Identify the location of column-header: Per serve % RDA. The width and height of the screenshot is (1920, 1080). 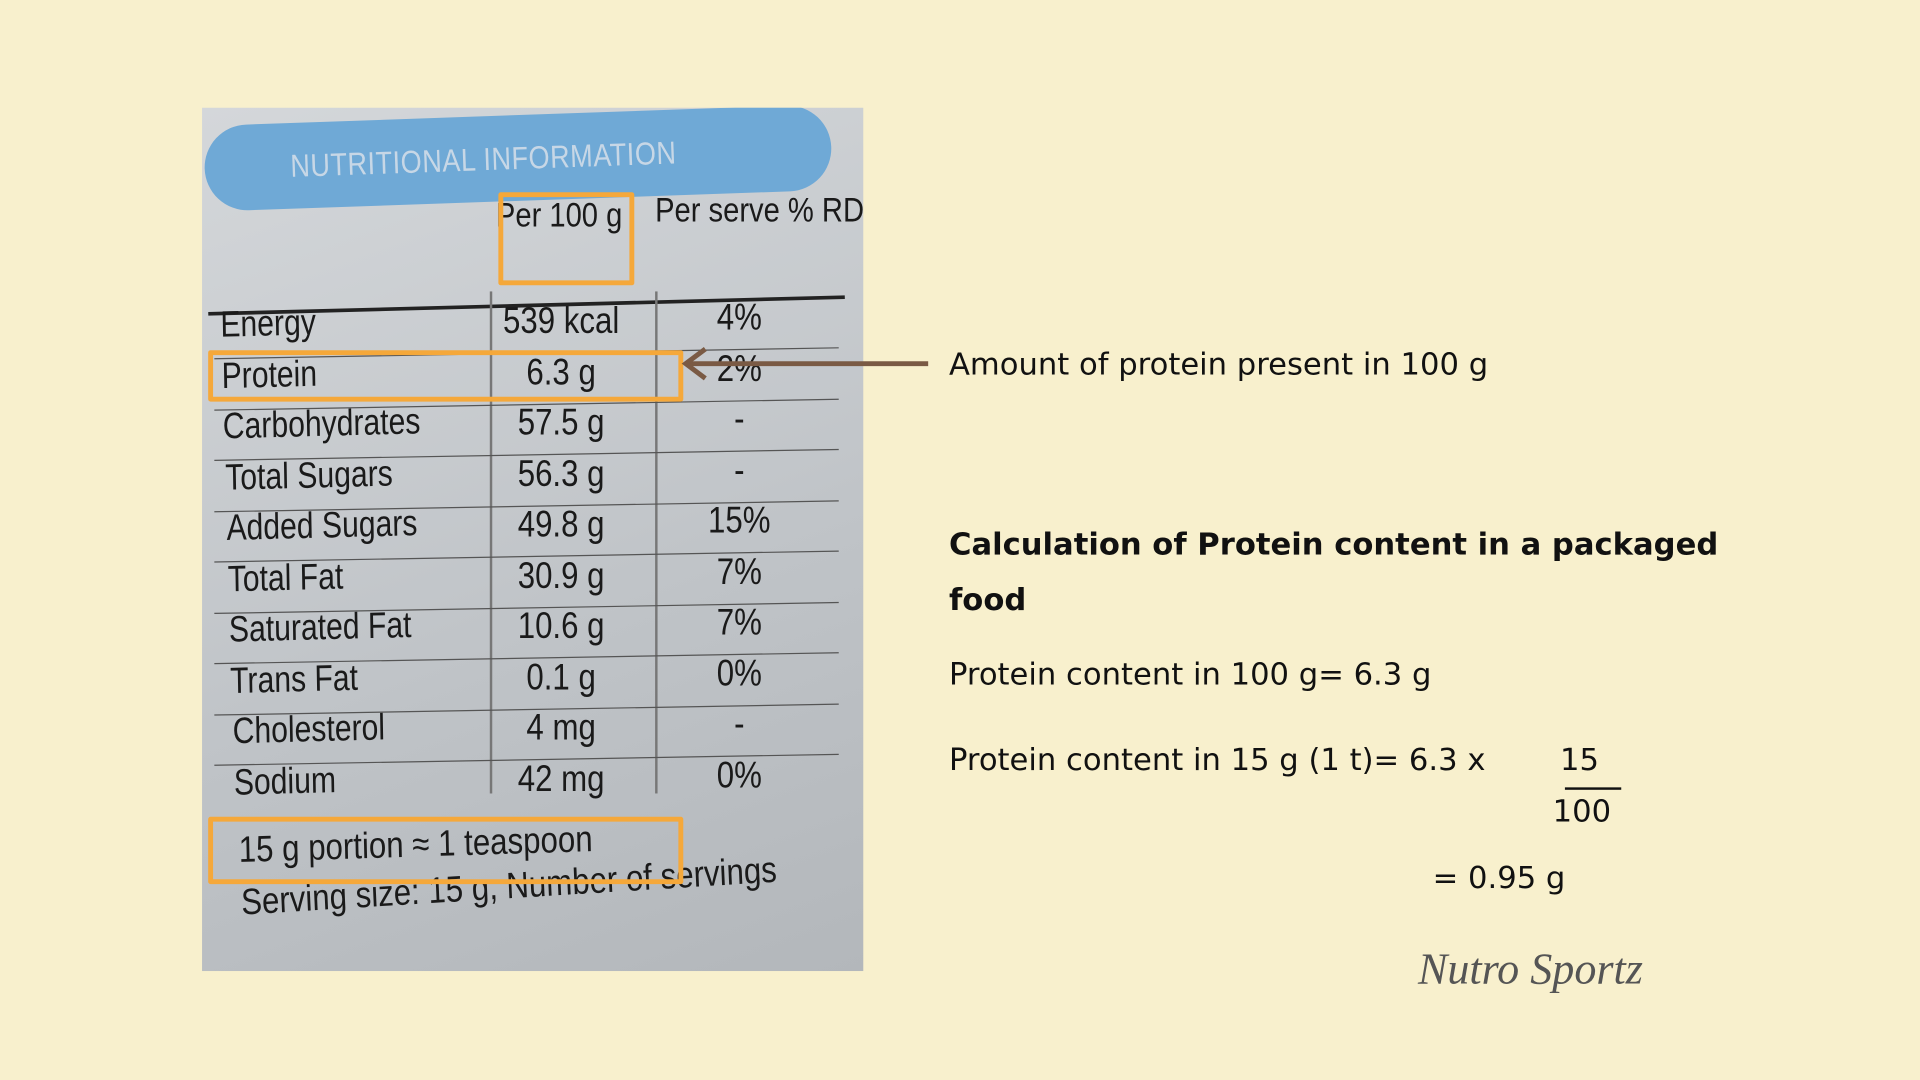
(759, 210).